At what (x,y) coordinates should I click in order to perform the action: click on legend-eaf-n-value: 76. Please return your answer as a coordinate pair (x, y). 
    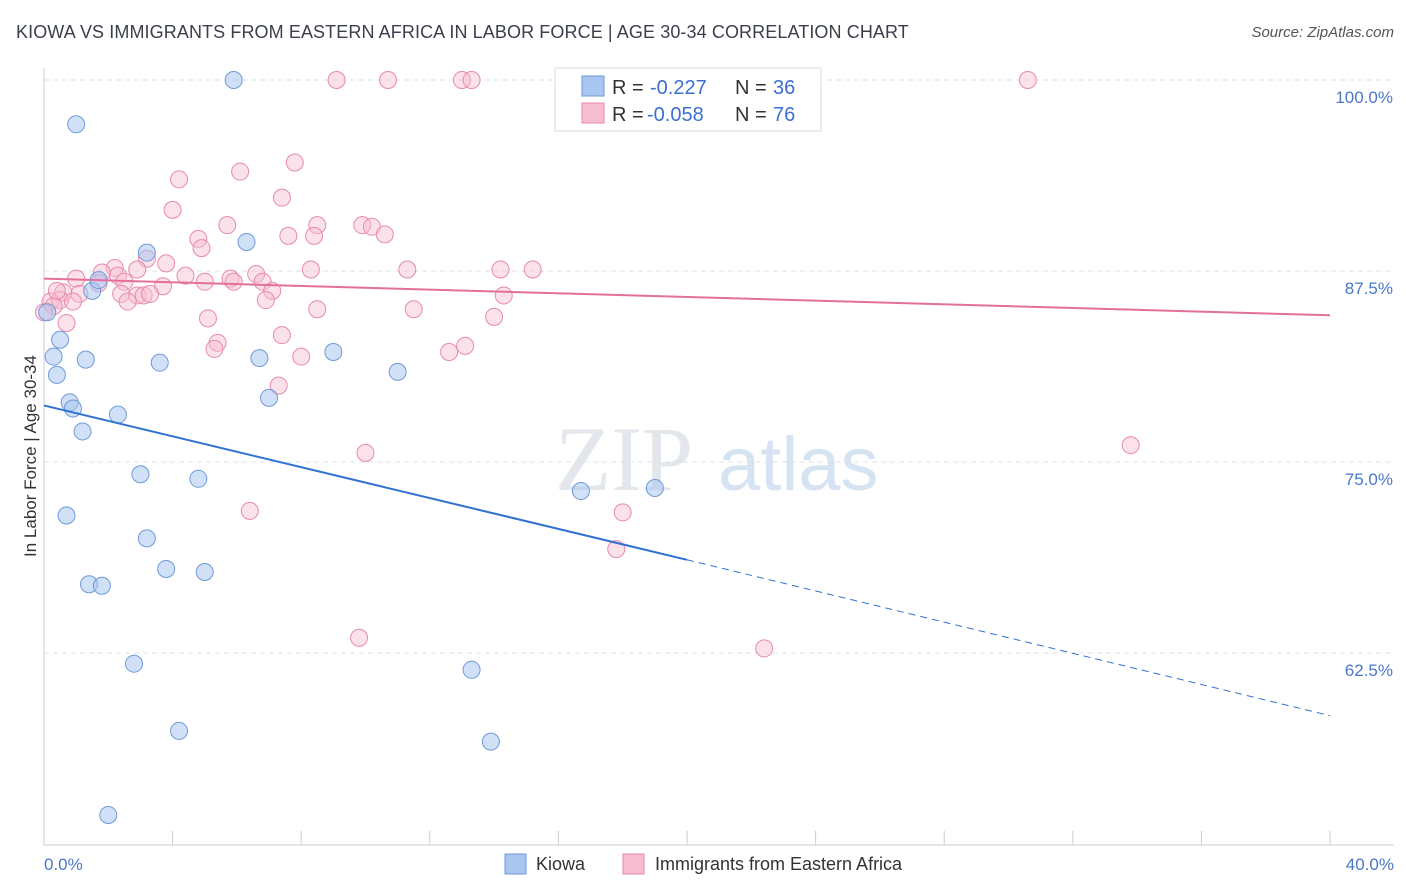
    Looking at the image, I should click on (784, 115).